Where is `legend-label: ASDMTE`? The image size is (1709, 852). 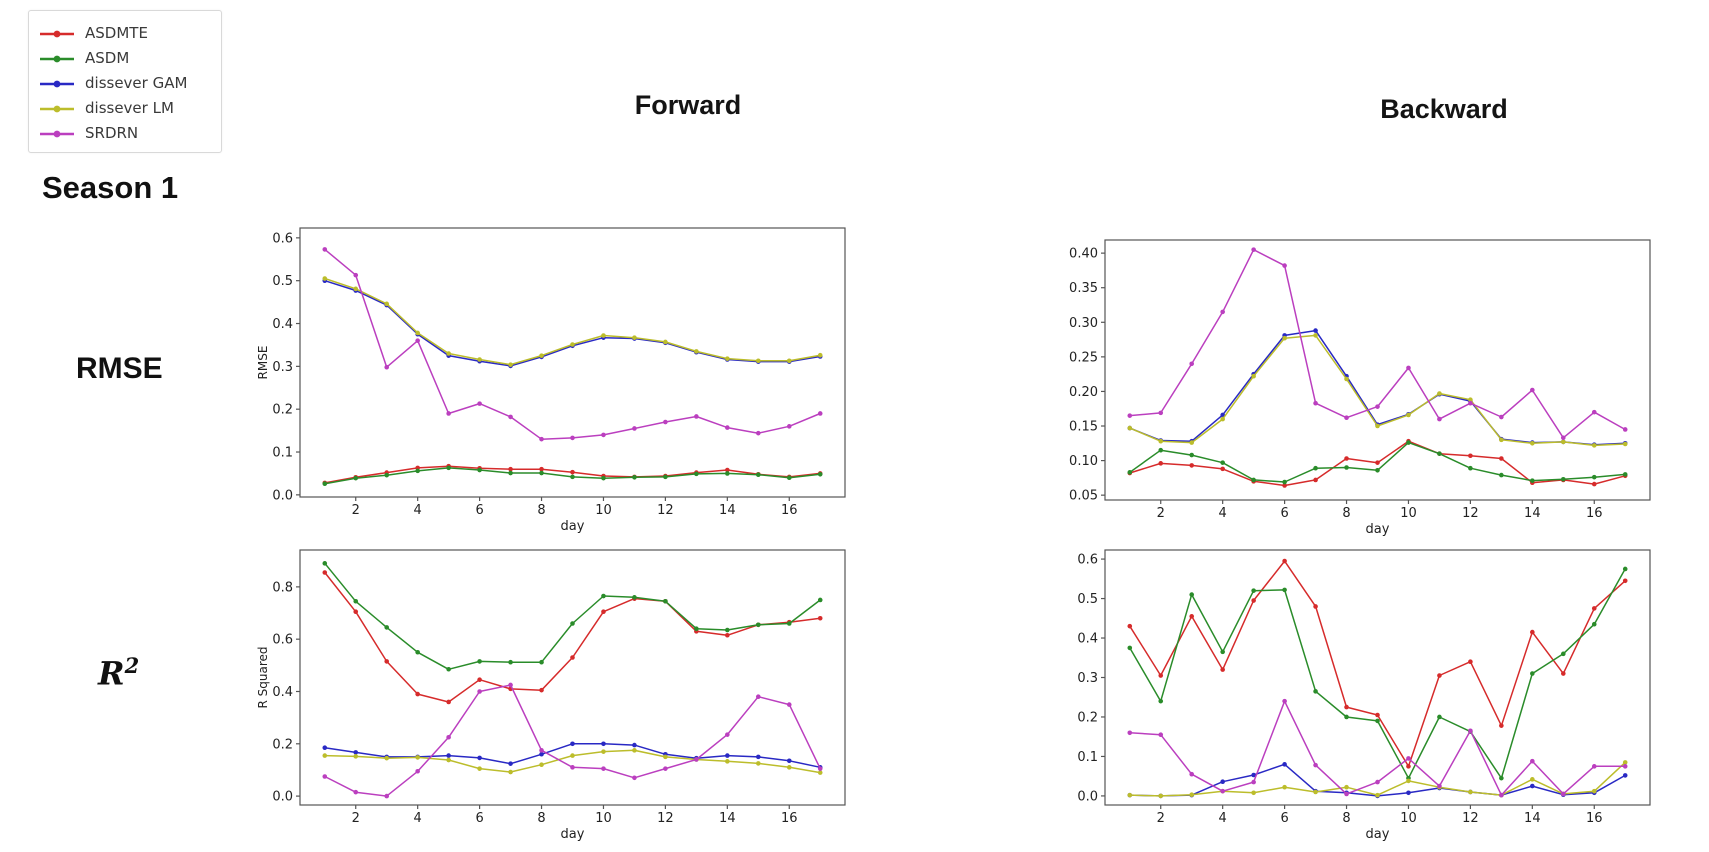
legend-label: ASDMTE is located at coordinates (116, 32).